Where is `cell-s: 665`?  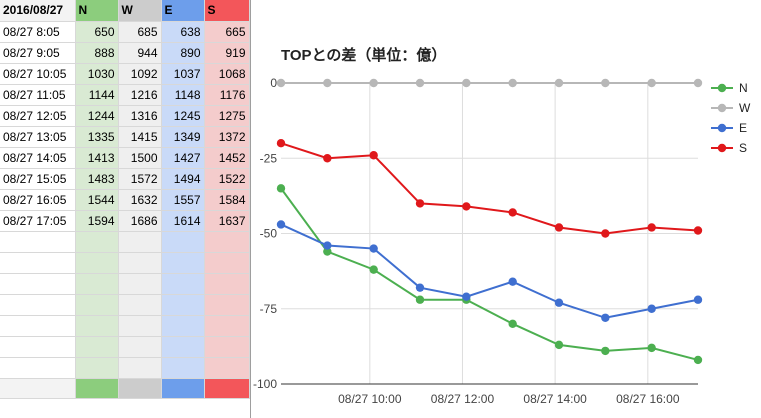
cell-s: 665 is located at coordinates (227, 32).